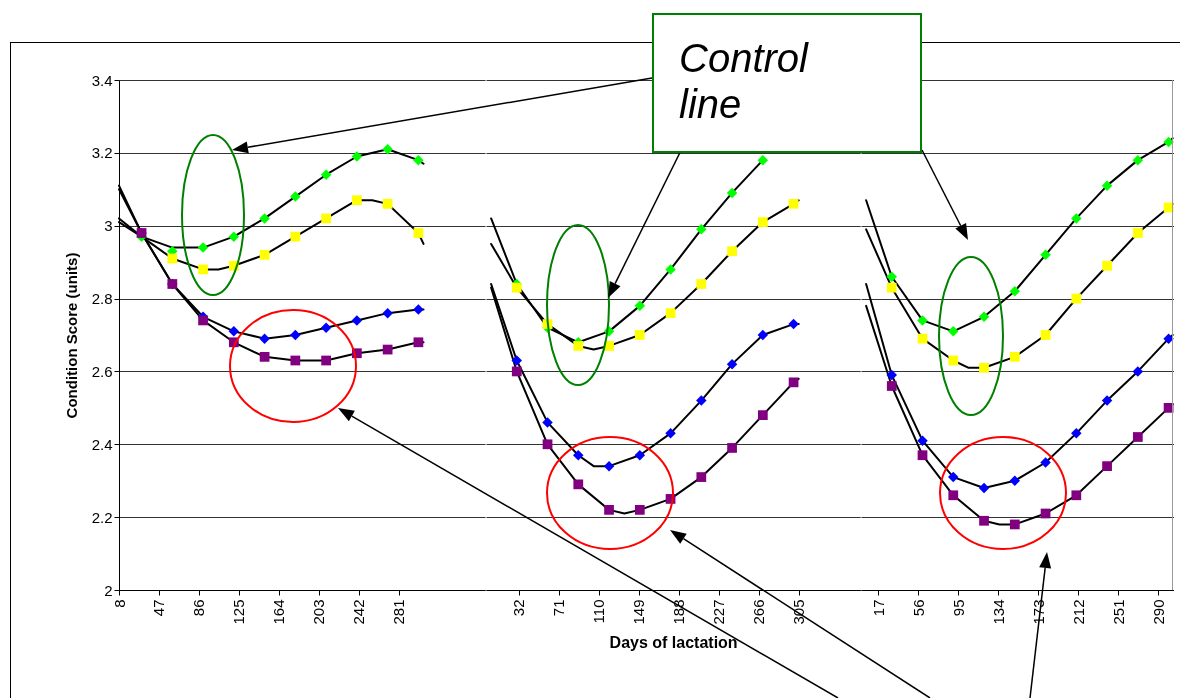 This screenshot has width=1180, height=698. I want to click on x-tick-label: 32, so click(519, 608).